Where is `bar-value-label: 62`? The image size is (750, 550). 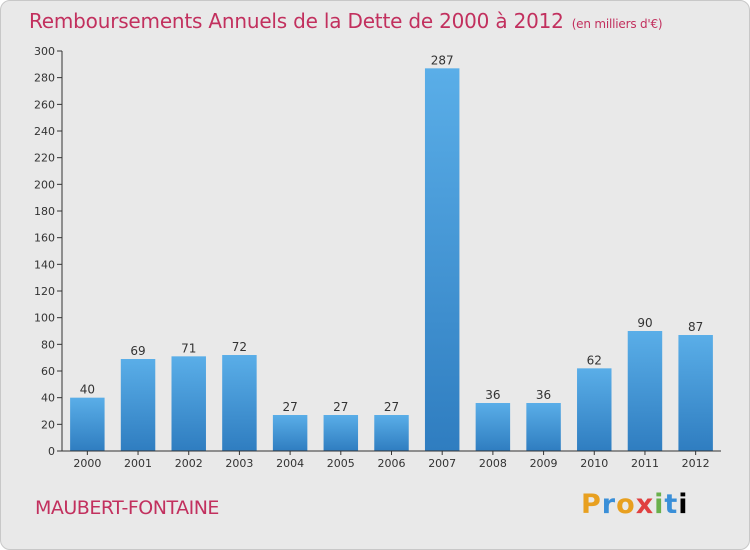
bar-value-label: 62 is located at coordinates (594, 360).